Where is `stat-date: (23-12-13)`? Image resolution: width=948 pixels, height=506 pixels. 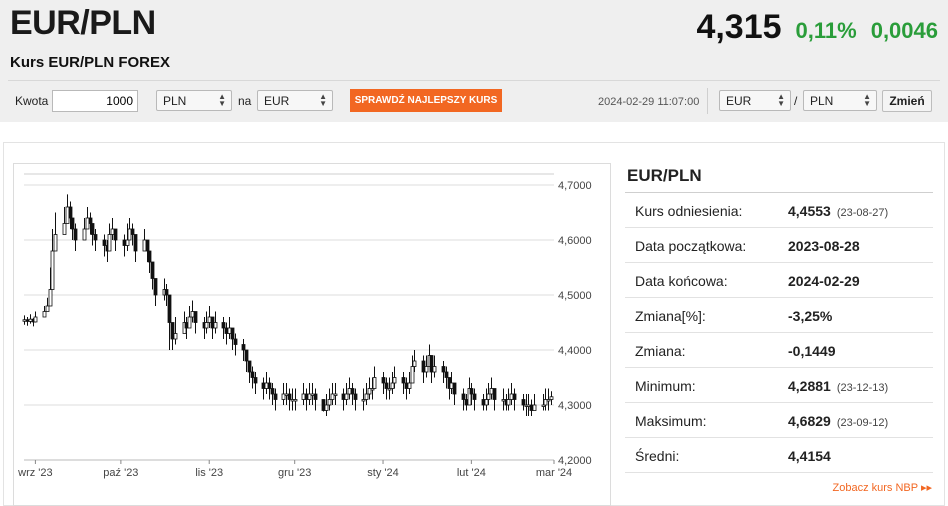
stat-date: (23-12-13) is located at coordinates (862, 388).